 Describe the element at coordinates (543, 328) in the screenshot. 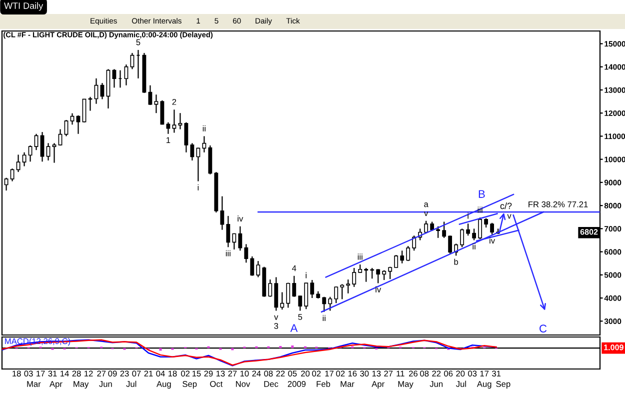

I see `annotation: C` at that location.